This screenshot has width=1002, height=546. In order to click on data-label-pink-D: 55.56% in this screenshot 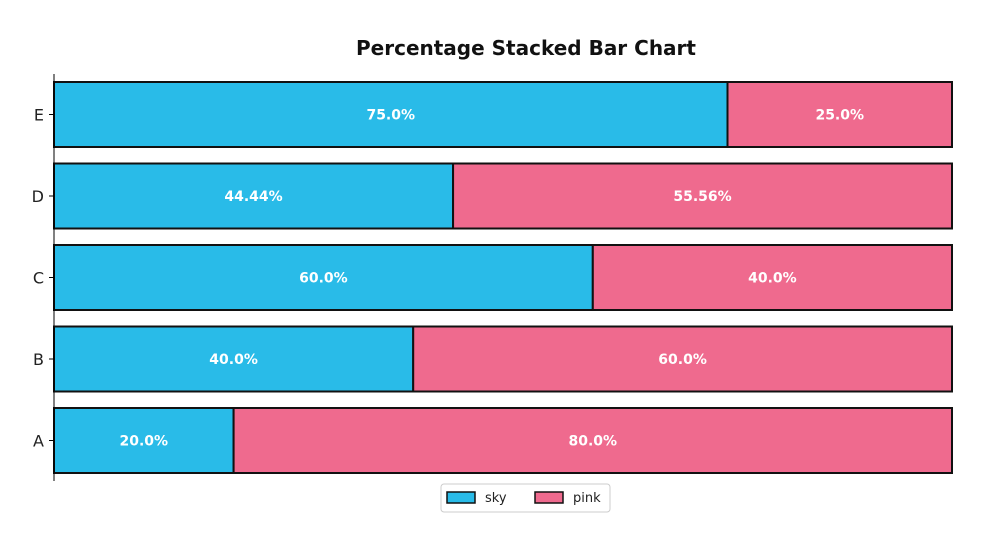, I will do `click(702, 197)`.